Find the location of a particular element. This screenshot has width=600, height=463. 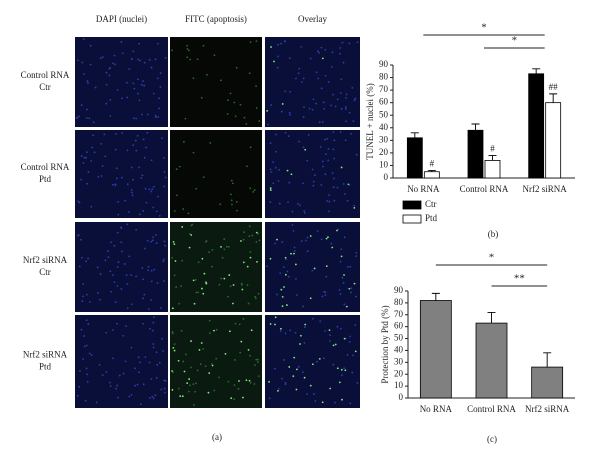

legend-label: Ctr is located at coordinates (431, 204).